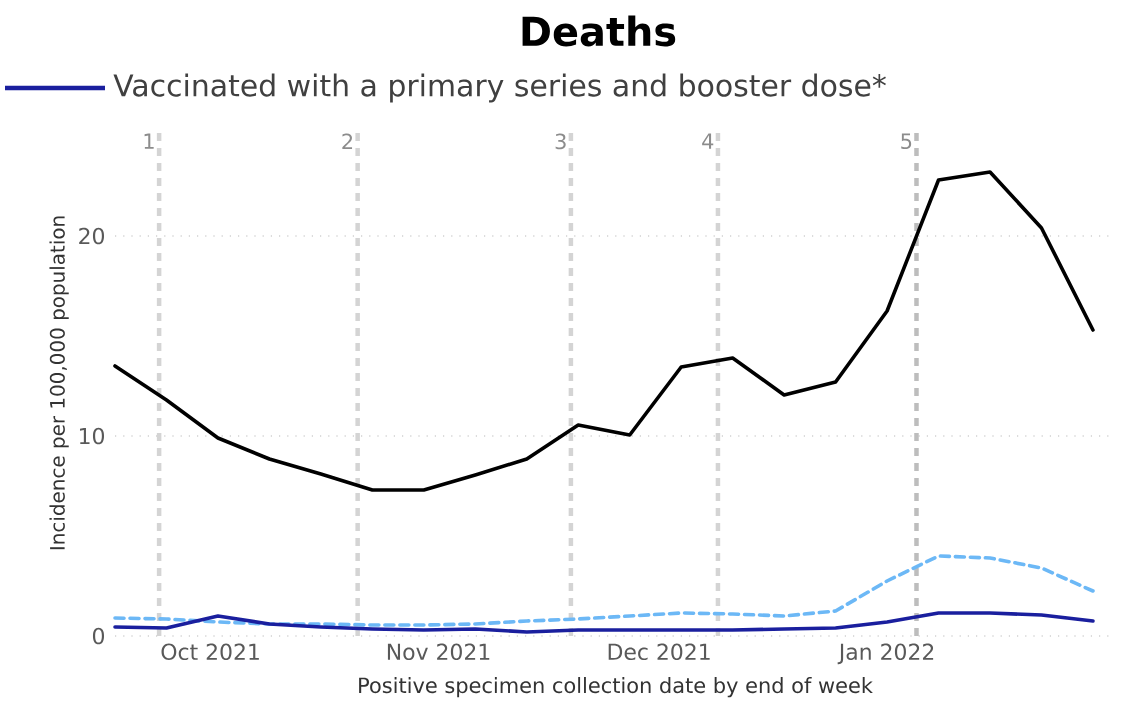 This screenshot has height=716, width=1127. What do you see at coordinates (59, 383) in the screenshot?
I see `y-axis-title: Incidence per 100,000 population` at bounding box center [59, 383].